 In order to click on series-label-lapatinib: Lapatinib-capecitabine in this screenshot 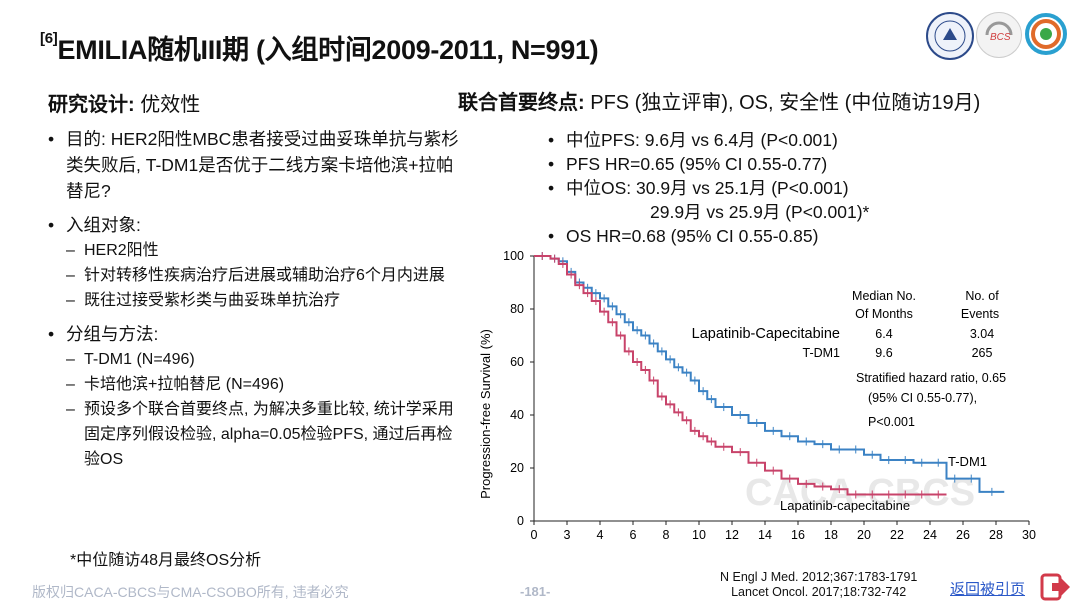, I will do `click(845, 505)`.